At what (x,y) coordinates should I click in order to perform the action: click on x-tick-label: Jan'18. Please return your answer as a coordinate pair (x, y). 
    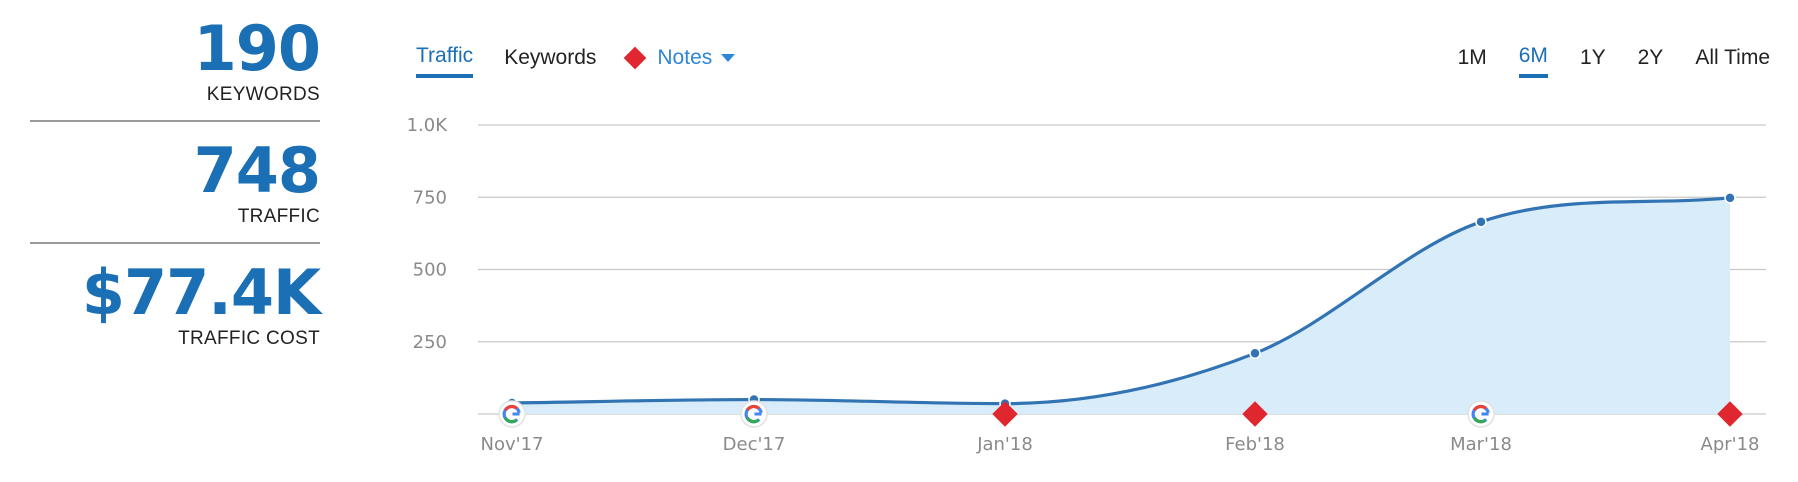
    Looking at the image, I should click on (1004, 444).